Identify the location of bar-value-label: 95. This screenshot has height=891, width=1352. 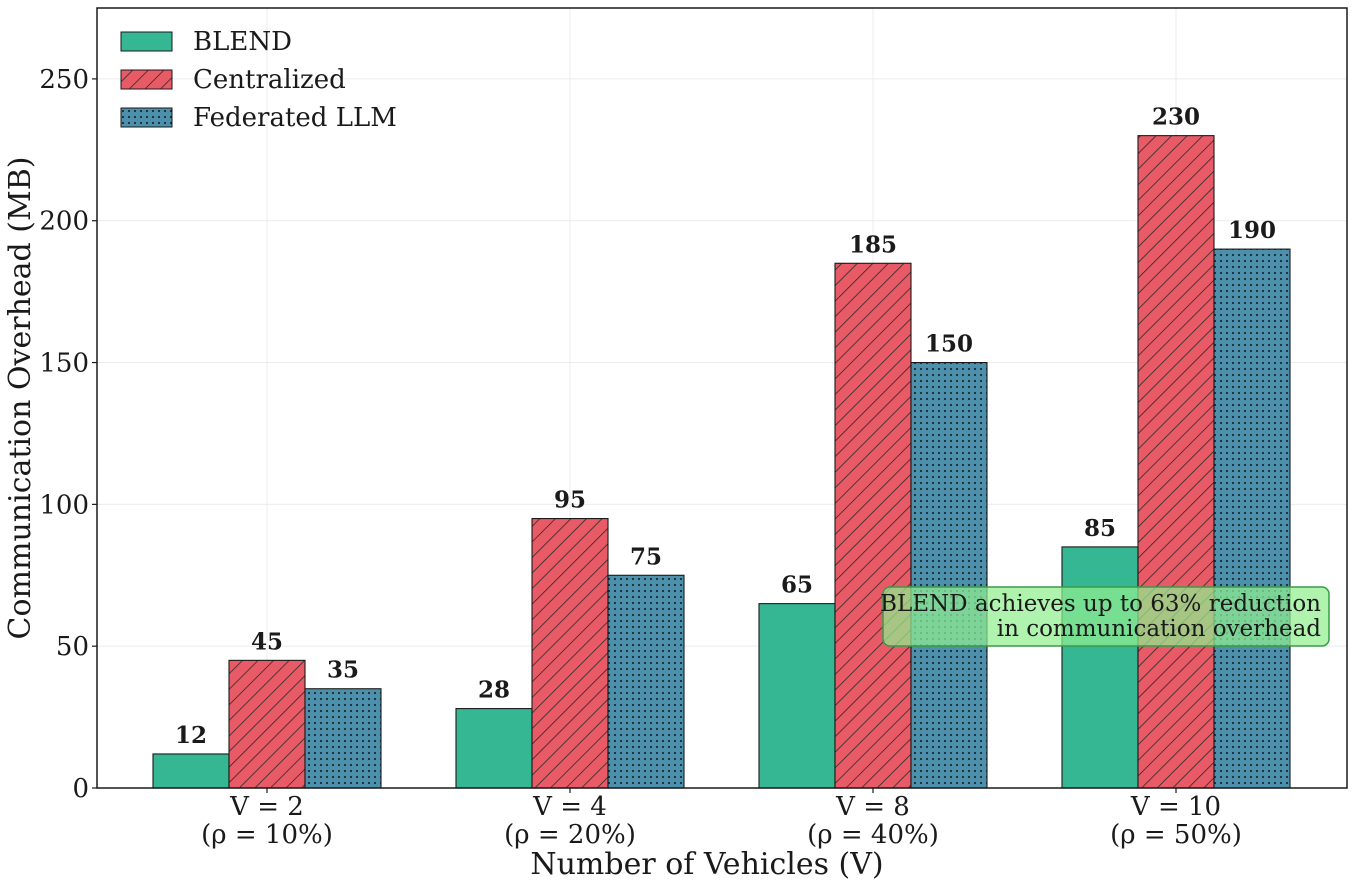
(570, 500).